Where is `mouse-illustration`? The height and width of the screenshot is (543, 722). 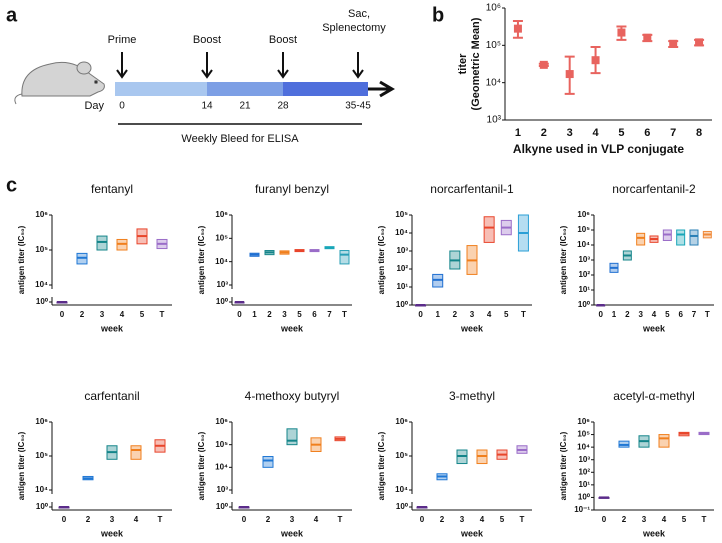
mouse-illustration is located at coordinates (59, 83).